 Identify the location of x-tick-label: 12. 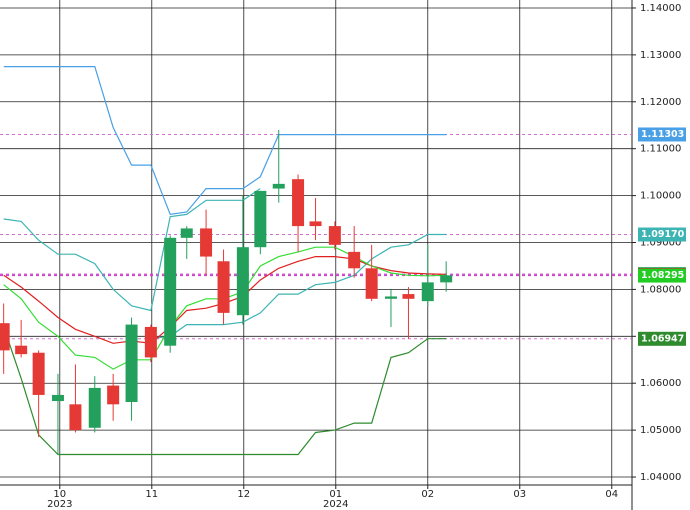
(243, 494).